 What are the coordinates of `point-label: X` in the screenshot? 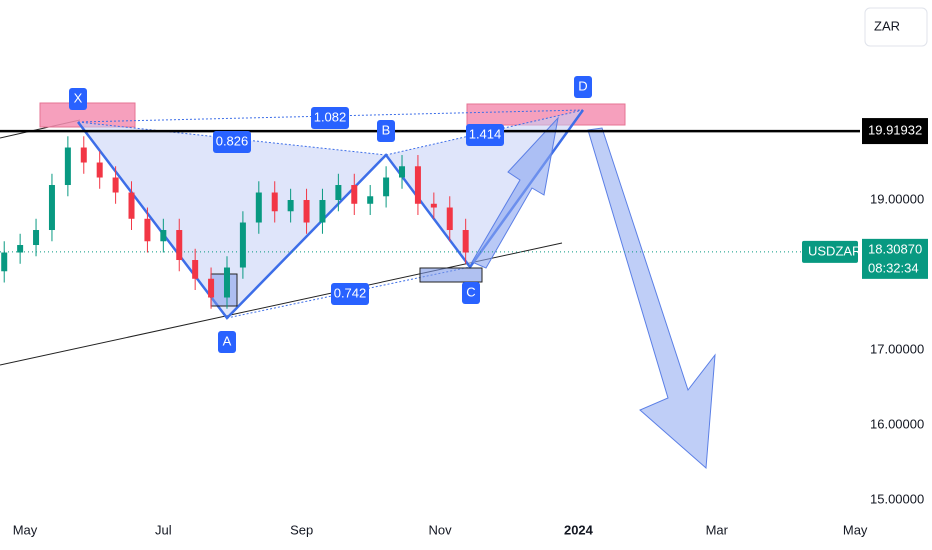 It's located at (78, 97).